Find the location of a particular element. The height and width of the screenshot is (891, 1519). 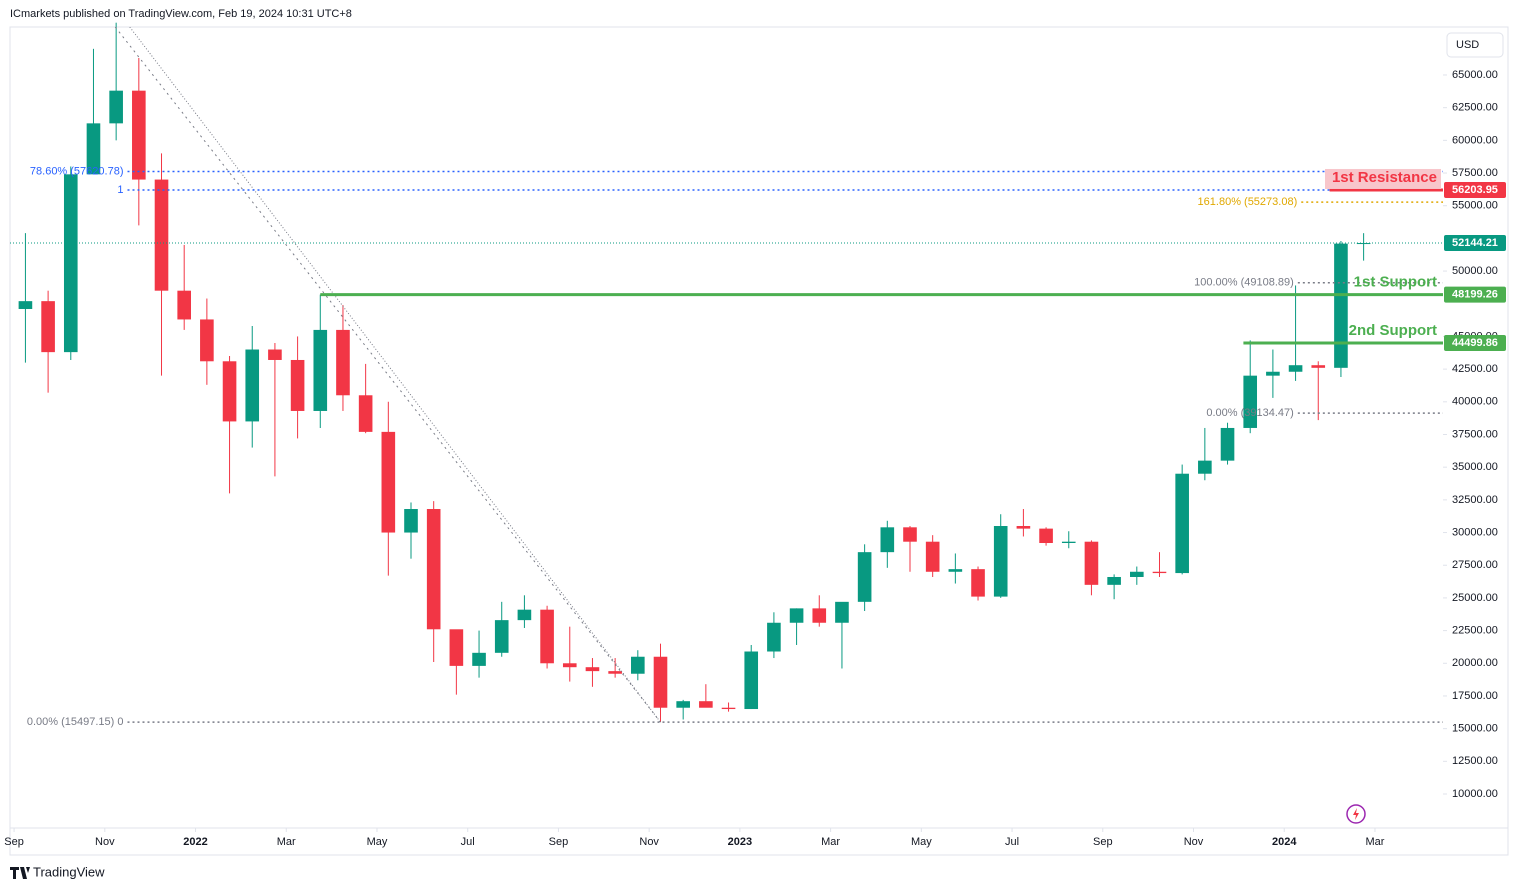

y-tick-label: 50000.00 is located at coordinates (1475, 271).